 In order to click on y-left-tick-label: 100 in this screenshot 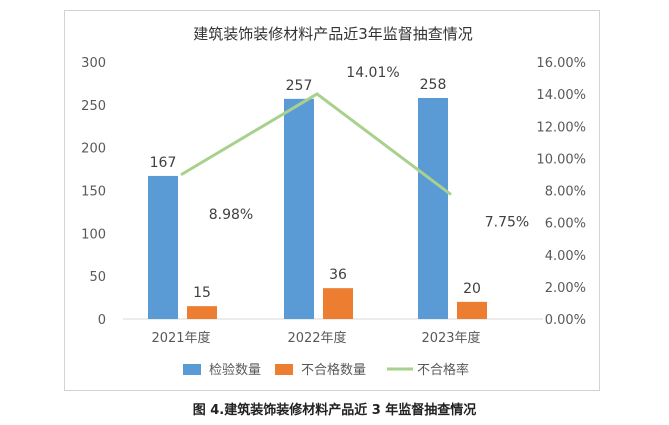, I will do `click(93, 234)`.